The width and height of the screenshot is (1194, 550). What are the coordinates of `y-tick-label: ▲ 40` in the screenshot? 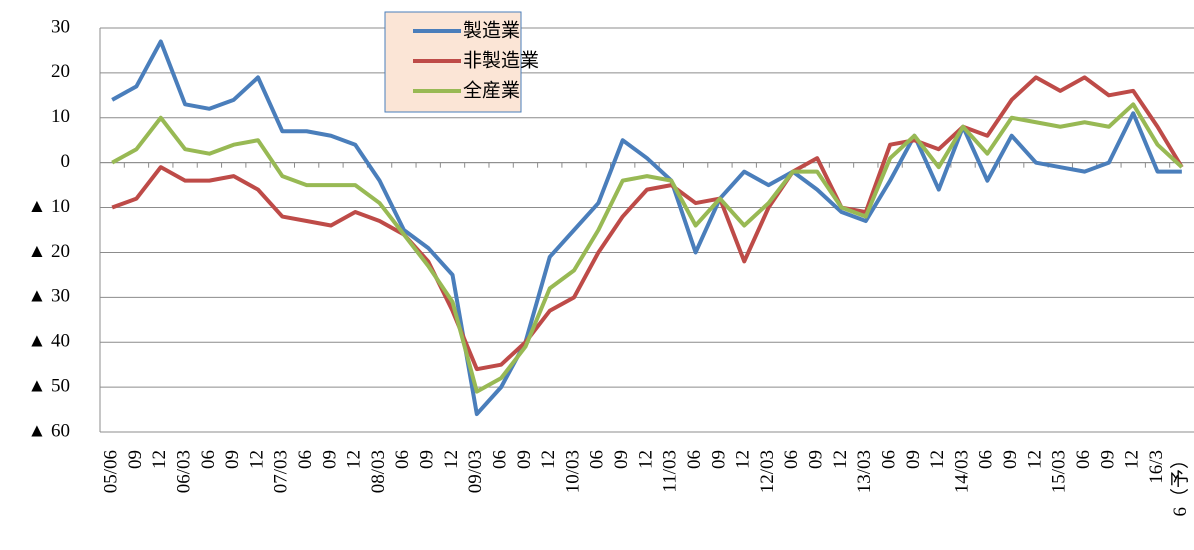 It's located at (48, 341).